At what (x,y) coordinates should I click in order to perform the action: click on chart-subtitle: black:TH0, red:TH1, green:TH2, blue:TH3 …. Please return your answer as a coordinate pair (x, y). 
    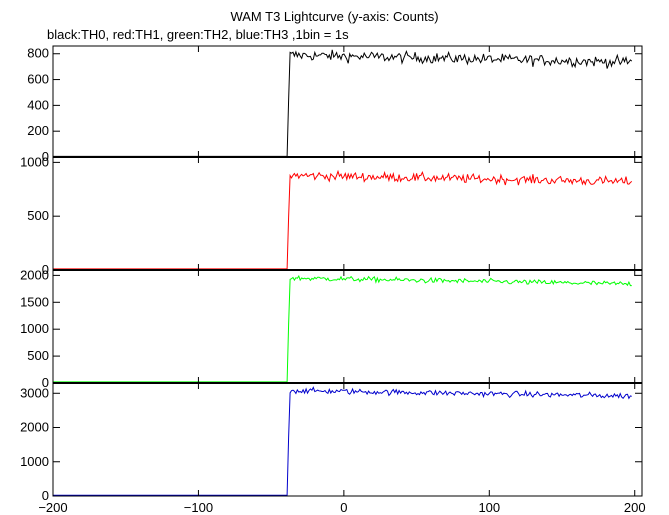
    Looking at the image, I should click on (198, 34).